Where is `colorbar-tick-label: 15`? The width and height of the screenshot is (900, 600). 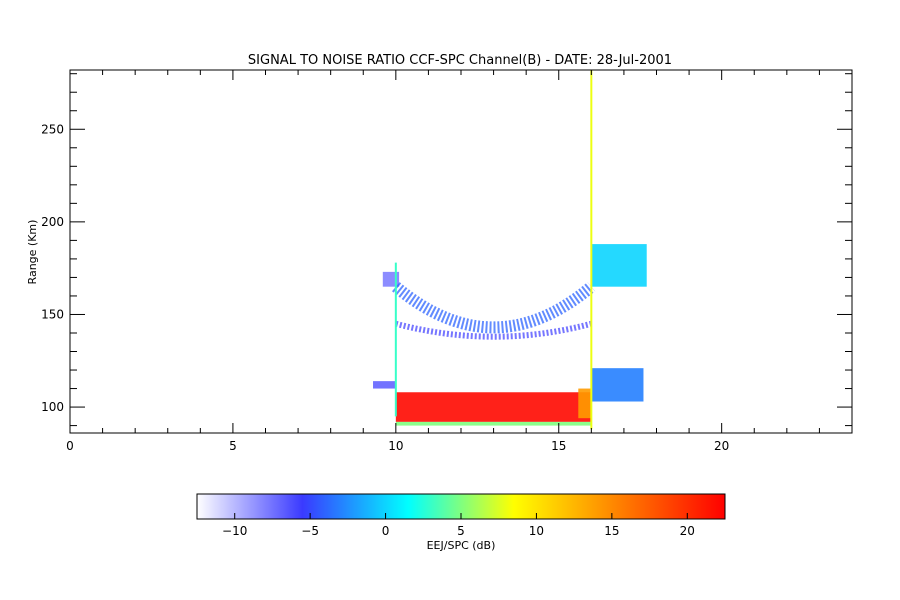 colorbar-tick-label: 15 is located at coordinates (611, 531).